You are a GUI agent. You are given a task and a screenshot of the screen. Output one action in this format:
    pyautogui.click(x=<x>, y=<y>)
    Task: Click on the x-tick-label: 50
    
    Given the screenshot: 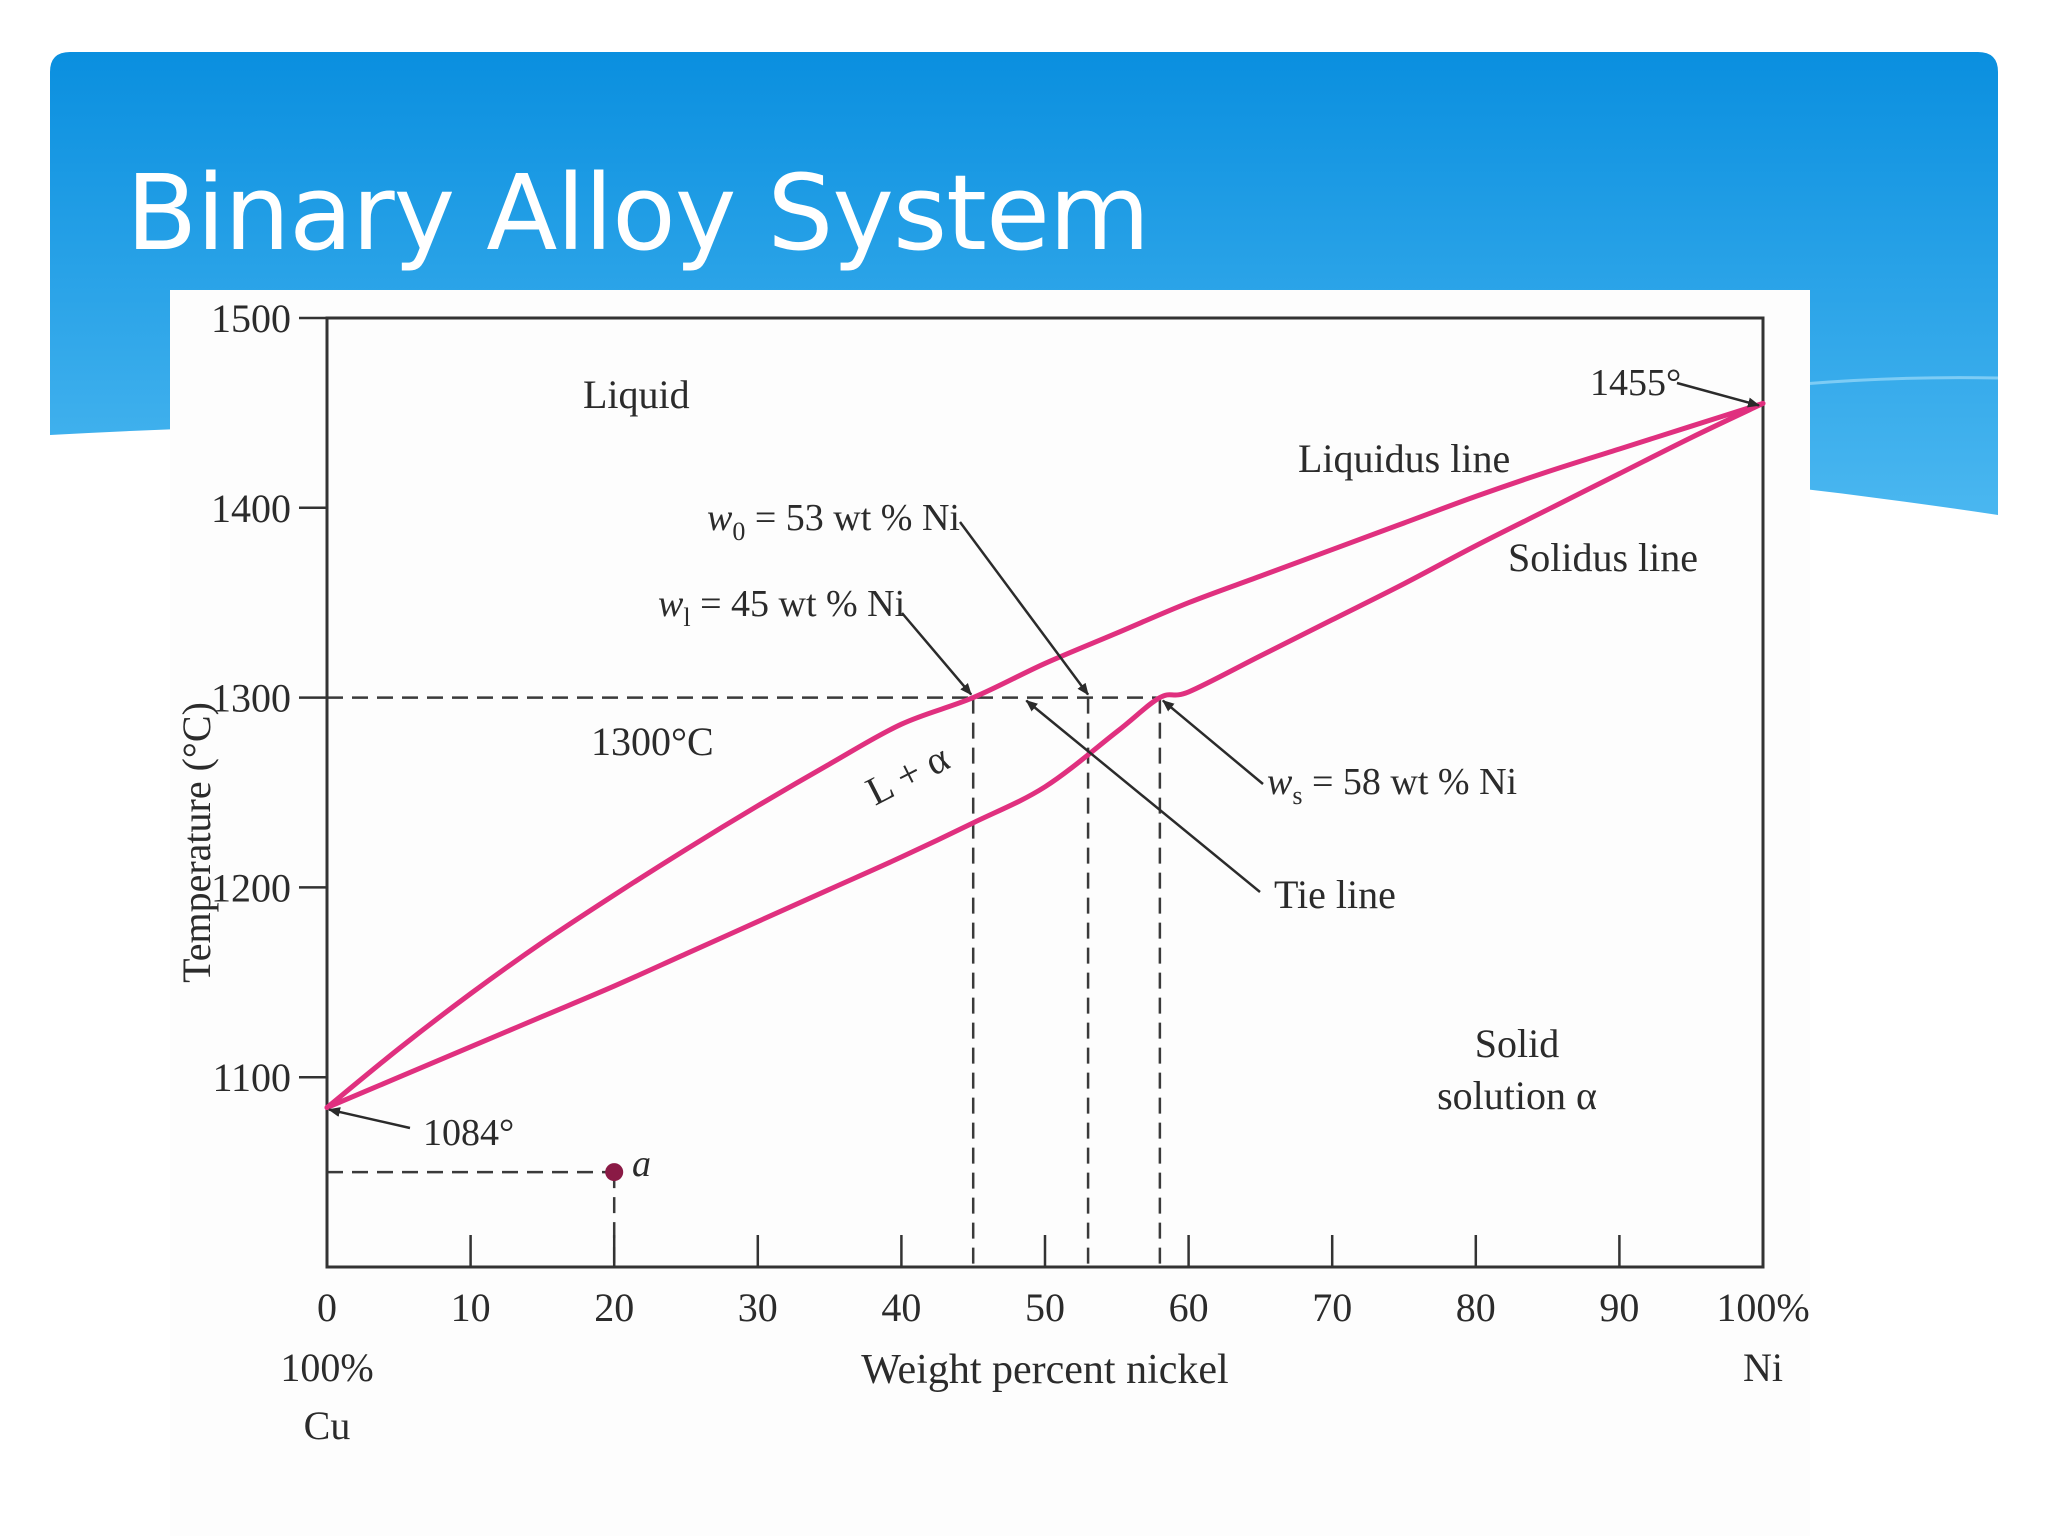 What is the action you would take?
    pyautogui.click(x=1045, y=1307)
    